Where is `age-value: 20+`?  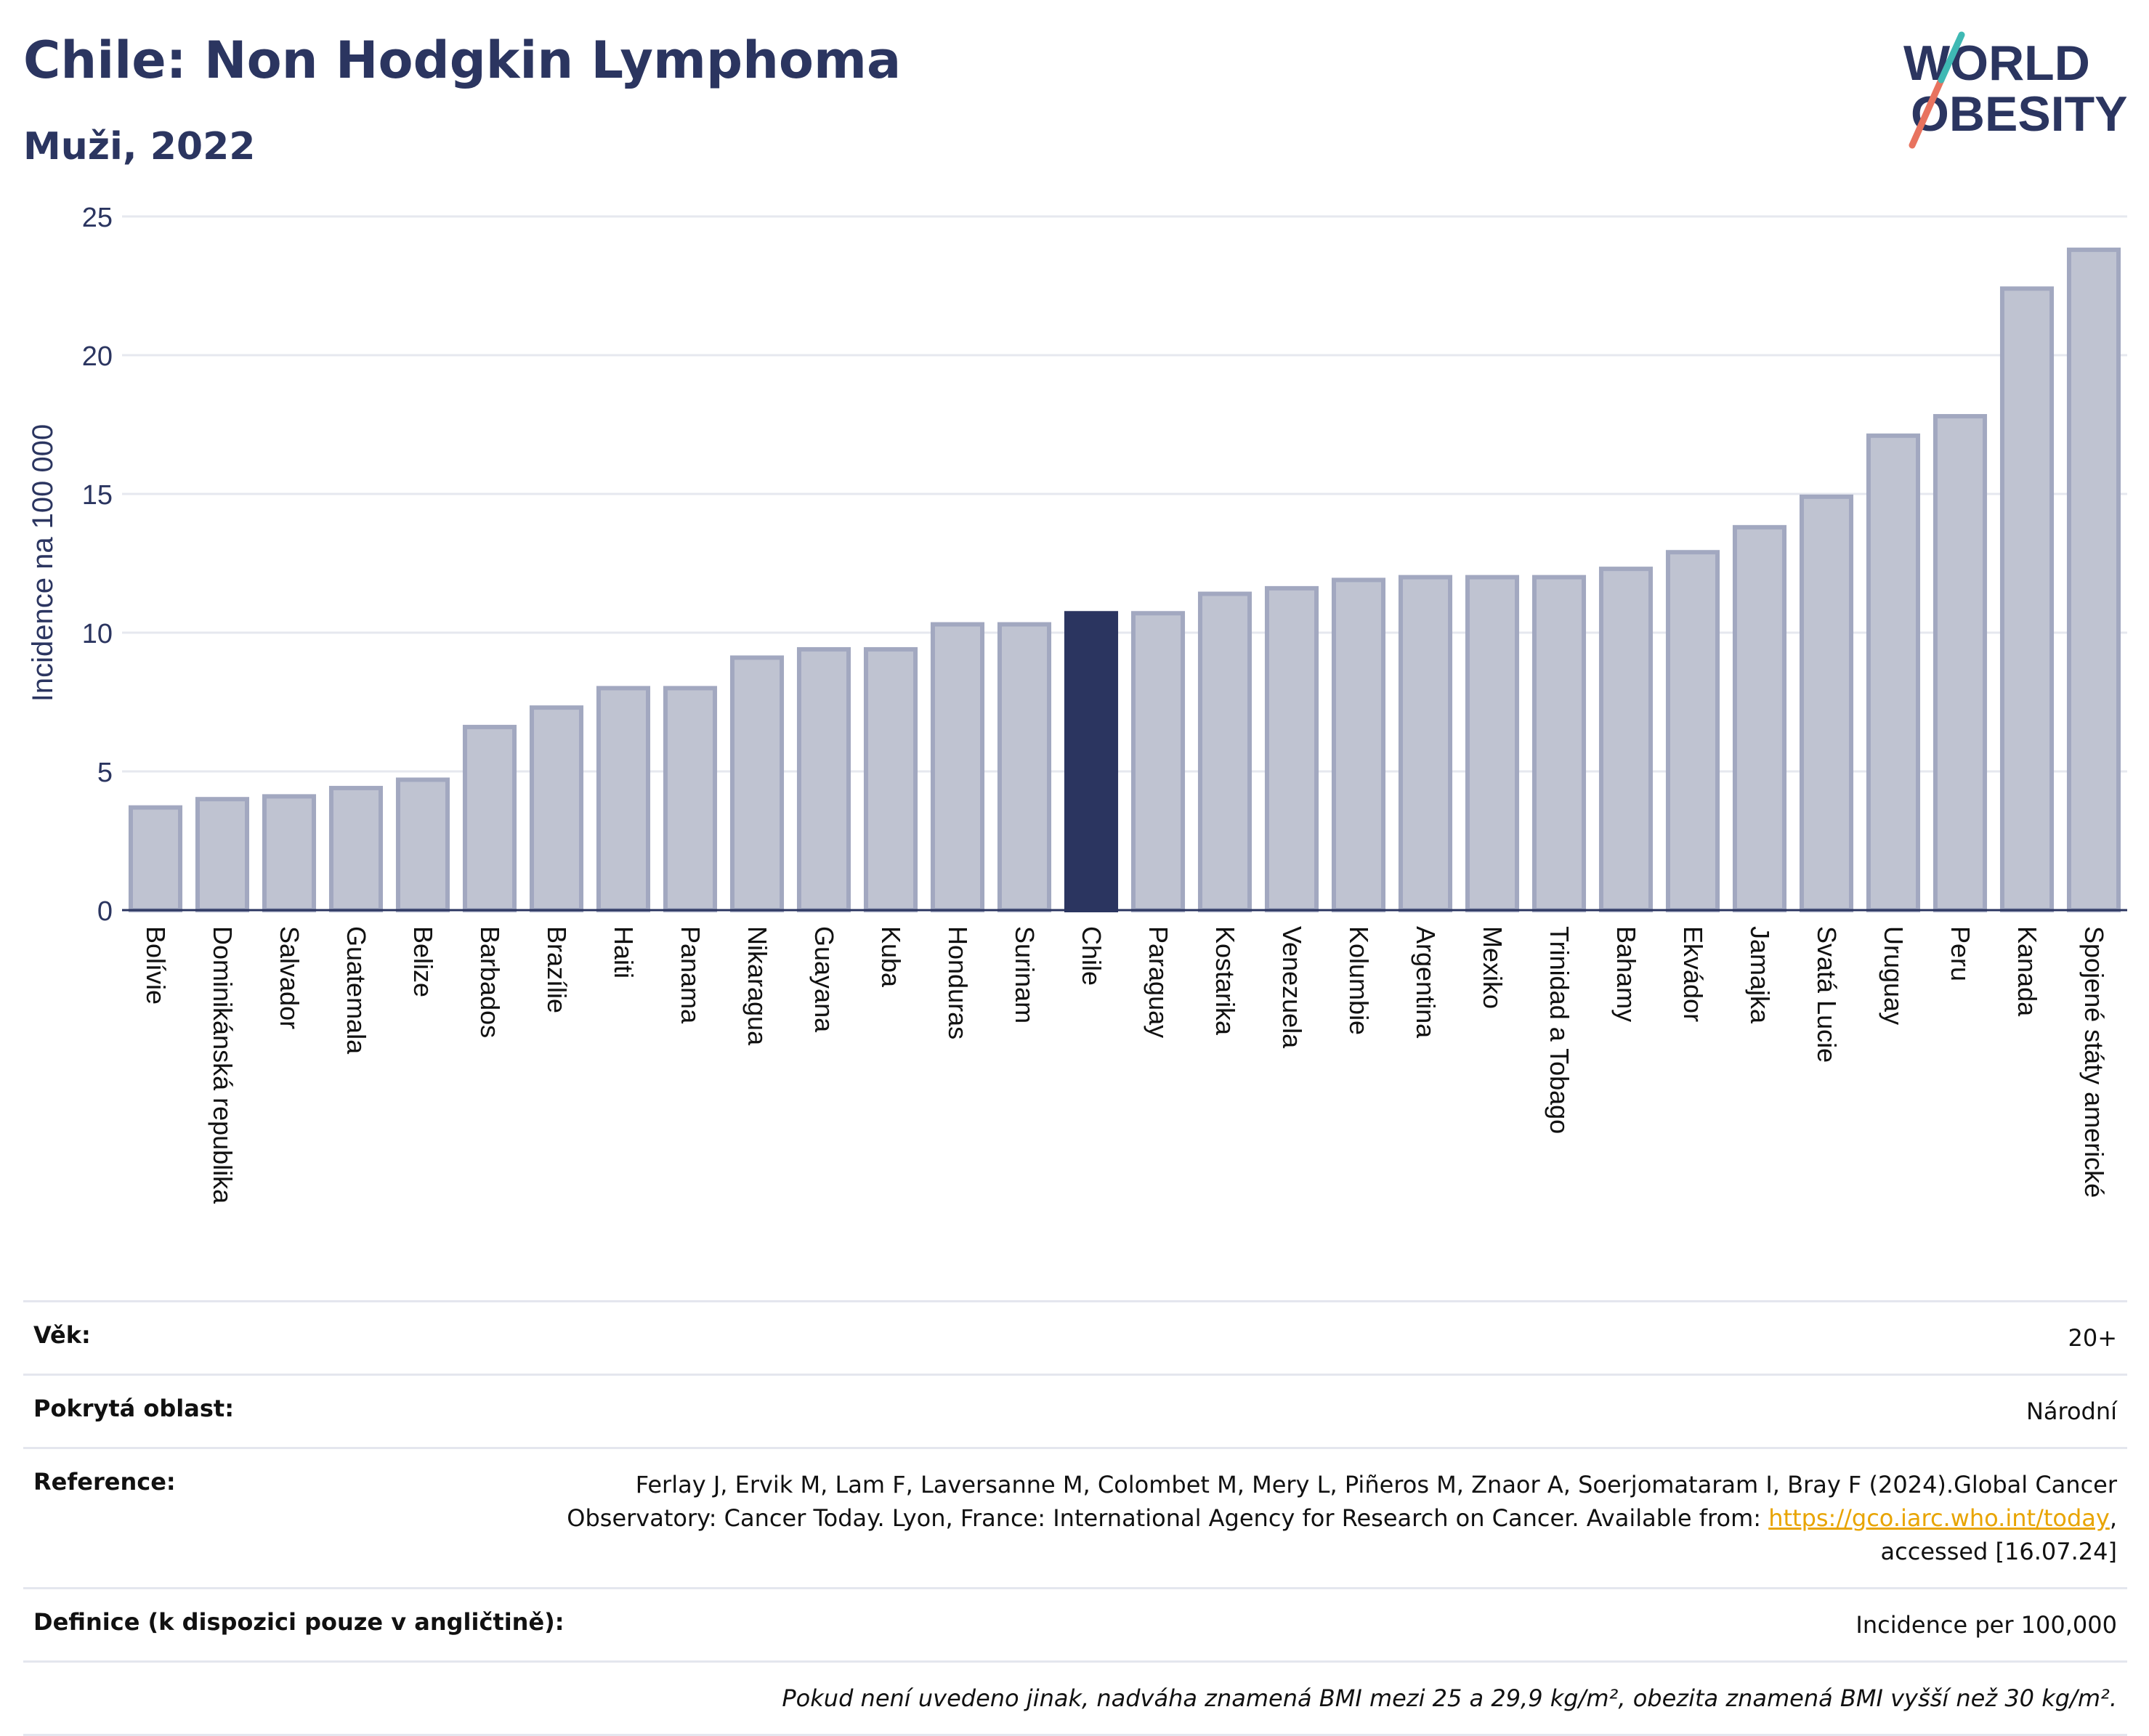 age-value: 20+ is located at coordinates (2092, 1338).